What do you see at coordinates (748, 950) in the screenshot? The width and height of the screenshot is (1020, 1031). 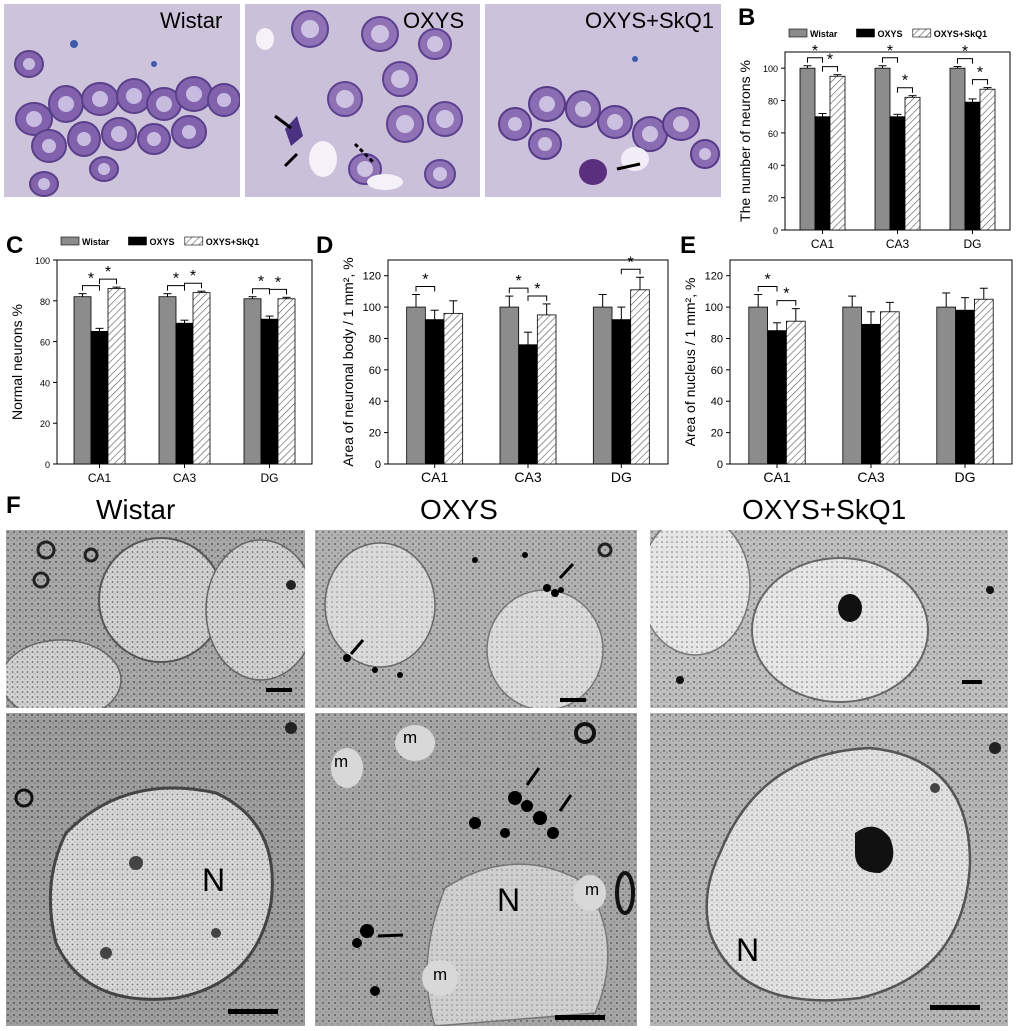 I see `em-nucleus-label-oxys-skq1: N` at bounding box center [748, 950].